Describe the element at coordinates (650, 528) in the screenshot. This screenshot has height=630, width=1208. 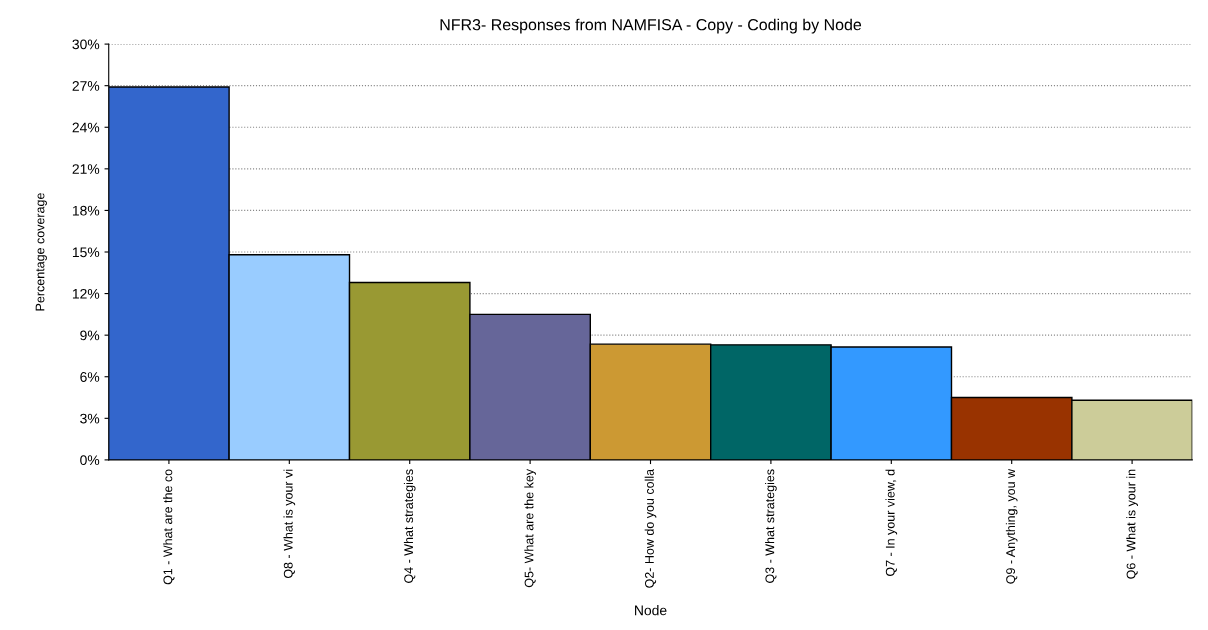
I see `x-tick-label: Q2- How do you colla` at that location.